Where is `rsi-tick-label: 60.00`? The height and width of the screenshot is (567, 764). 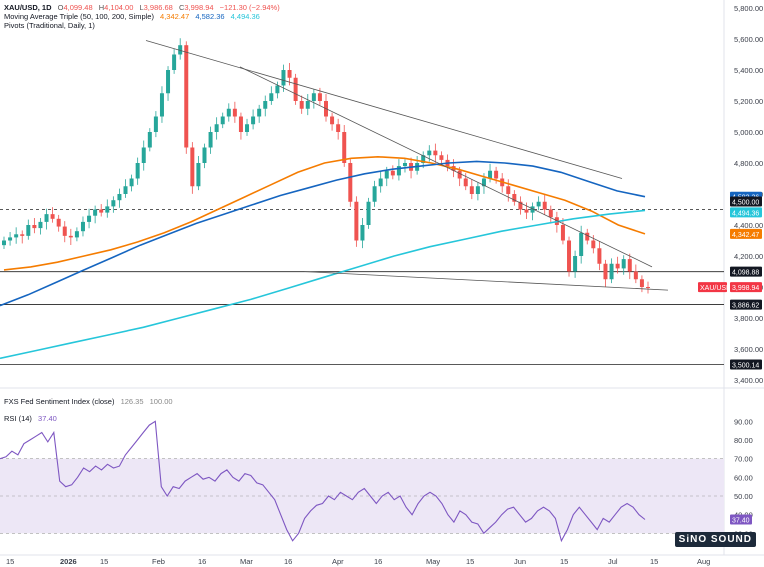 rsi-tick-label: 60.00 is located at coordinates (743, 477).